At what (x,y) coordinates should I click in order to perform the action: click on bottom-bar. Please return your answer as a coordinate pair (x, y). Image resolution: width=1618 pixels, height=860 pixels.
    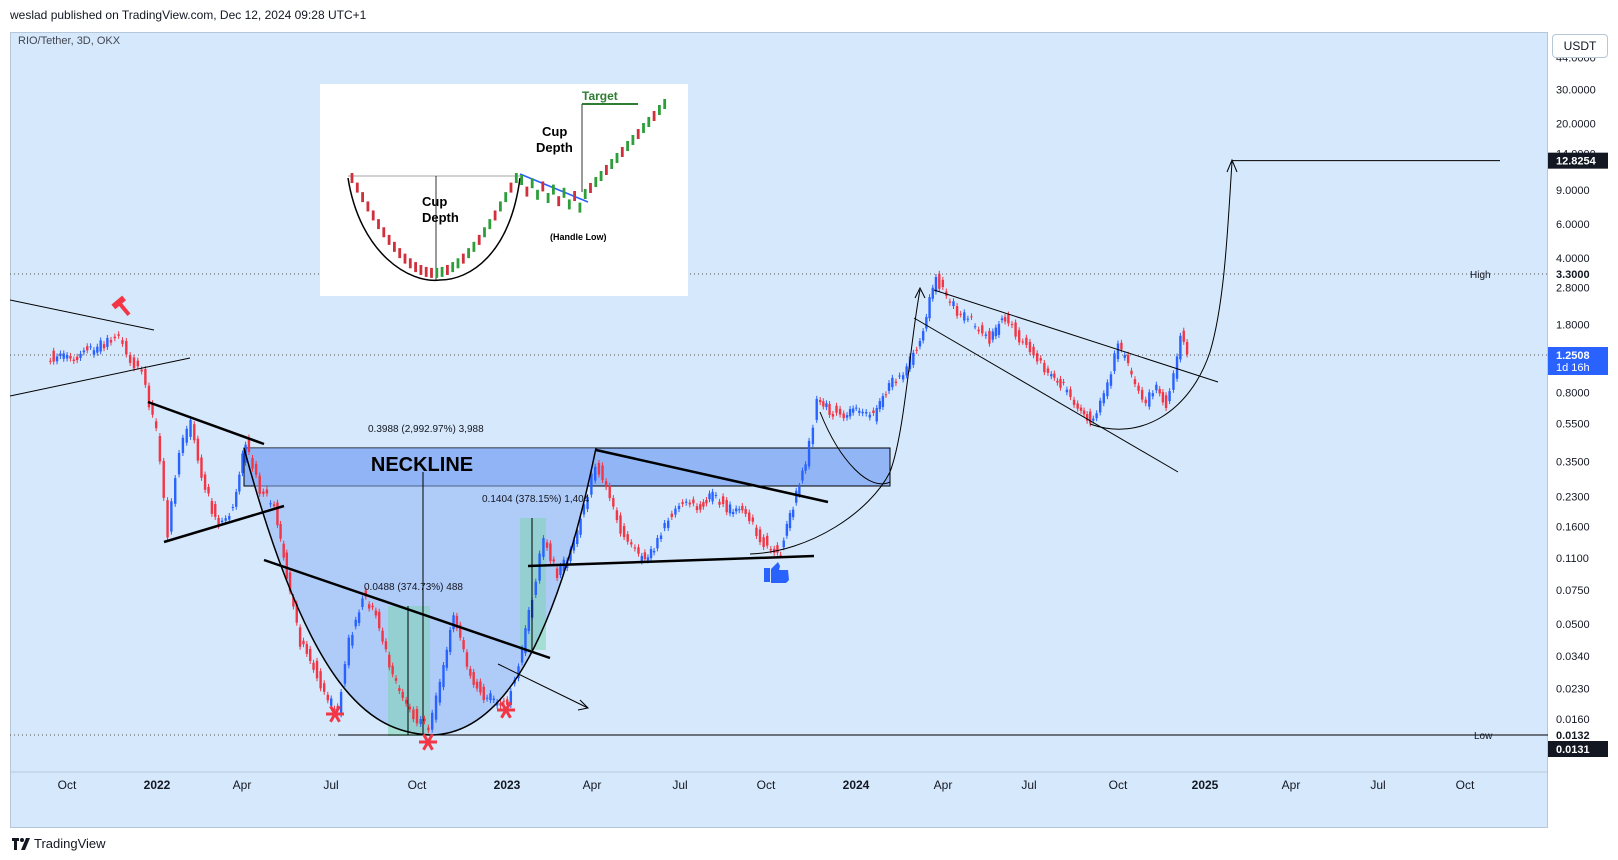
    Looking at the image, I should click on (809, 844).